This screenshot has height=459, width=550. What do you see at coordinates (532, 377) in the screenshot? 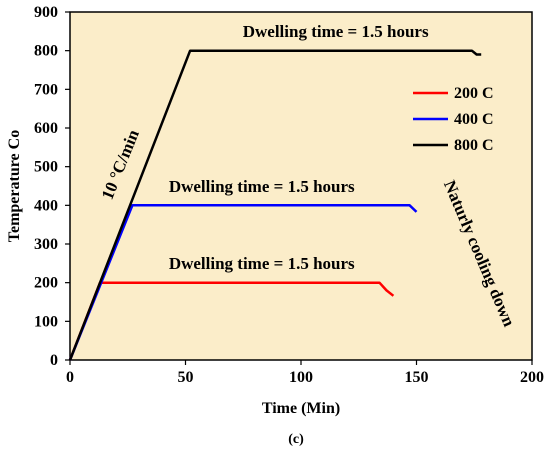
I see `x-tick-label: 200` at bounding box center [532, 377].